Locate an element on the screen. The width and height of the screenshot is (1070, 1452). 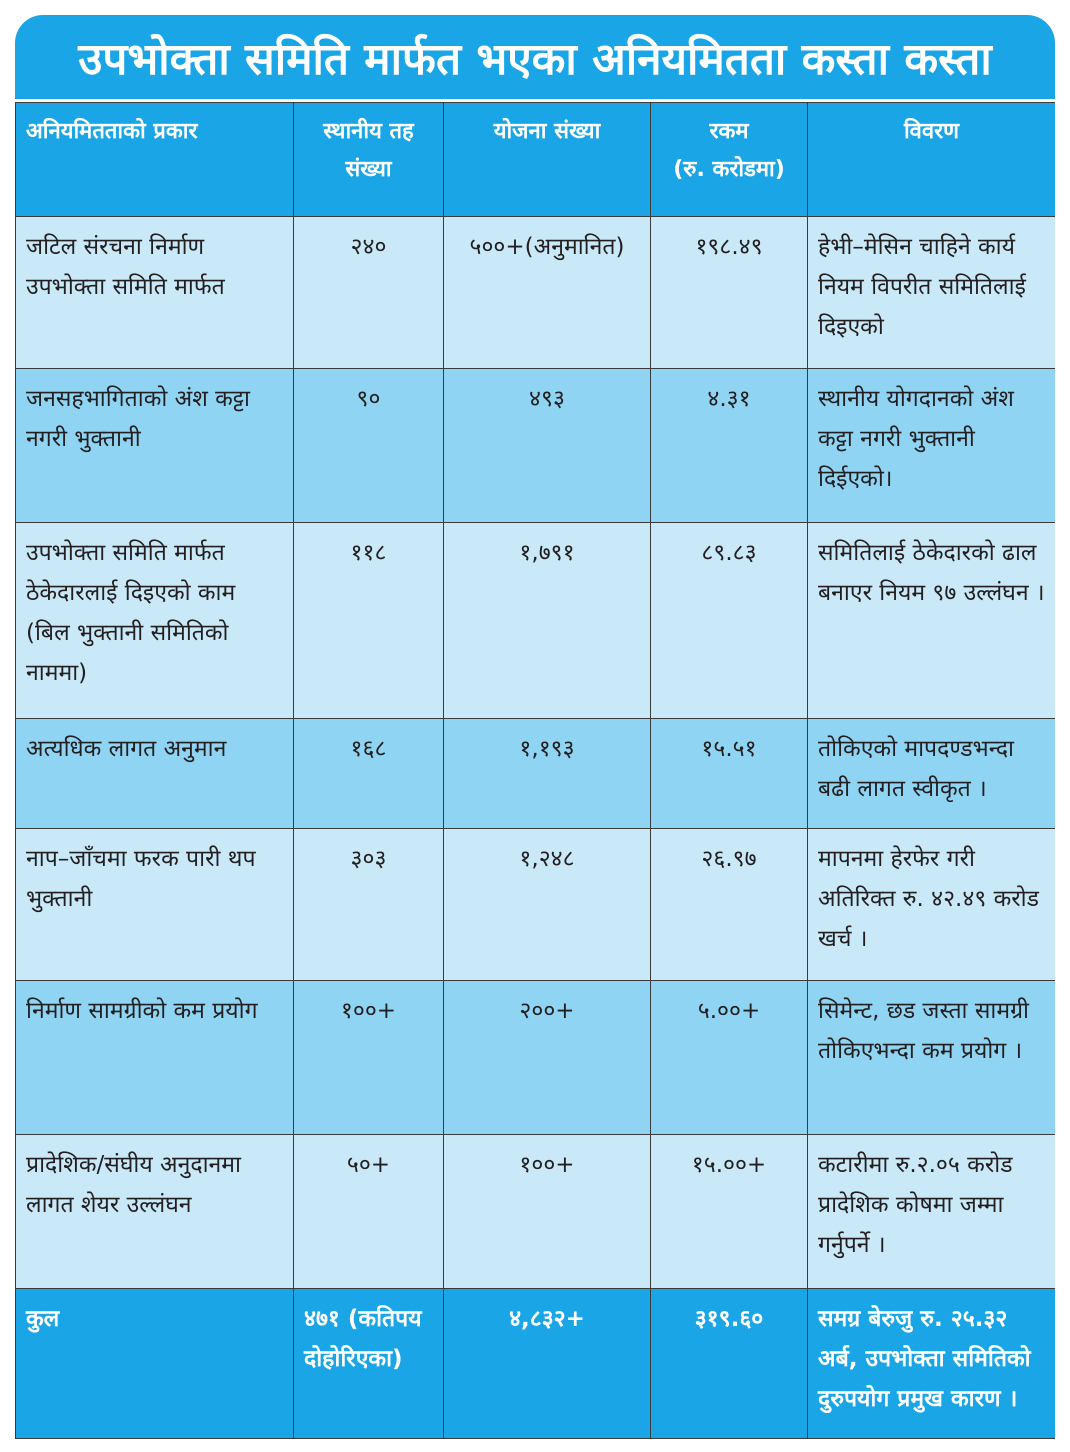
total-local-units: ४७१ (कतिपय दोहोरिएका) is located at coordinates (368, 1363).